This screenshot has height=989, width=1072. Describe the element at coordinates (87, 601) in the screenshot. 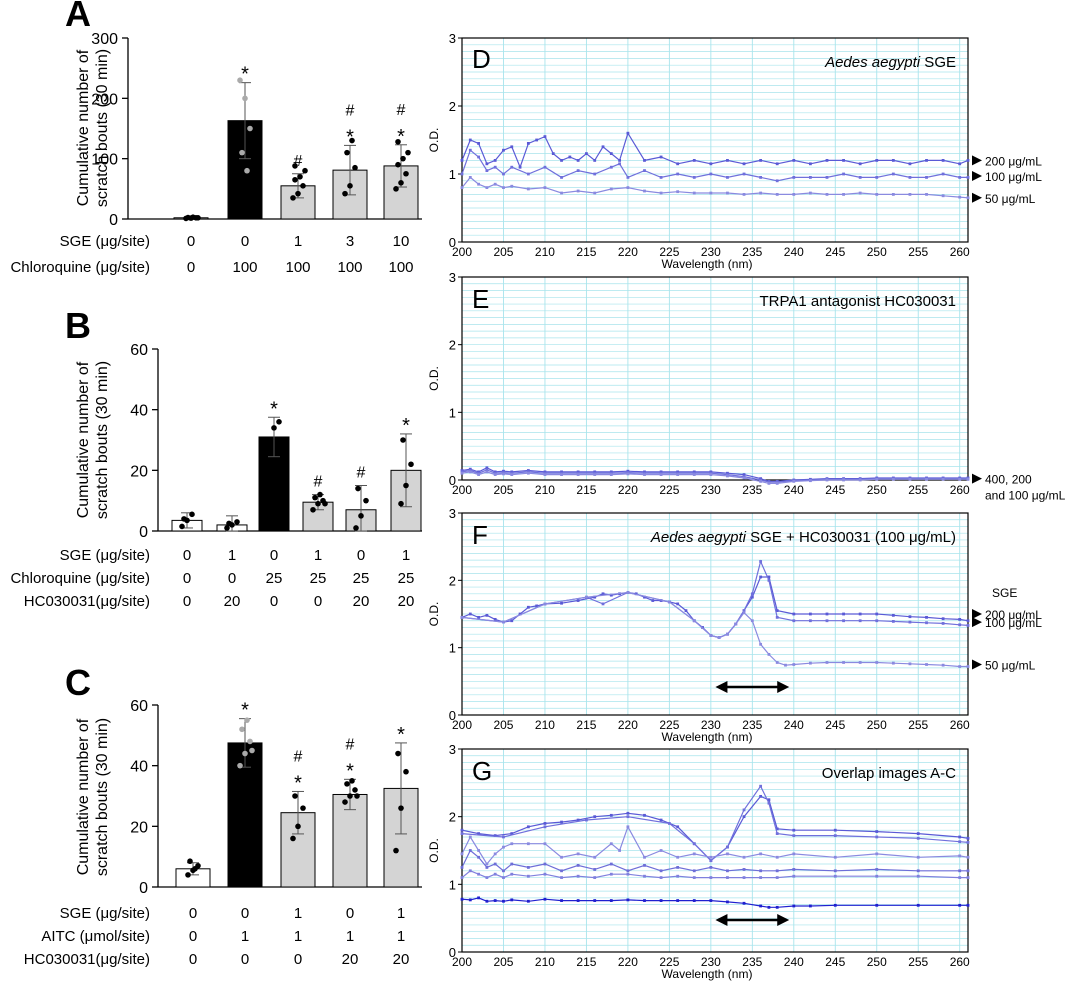

I see `condition-row-label: HC030031(μg/site)` at that location.